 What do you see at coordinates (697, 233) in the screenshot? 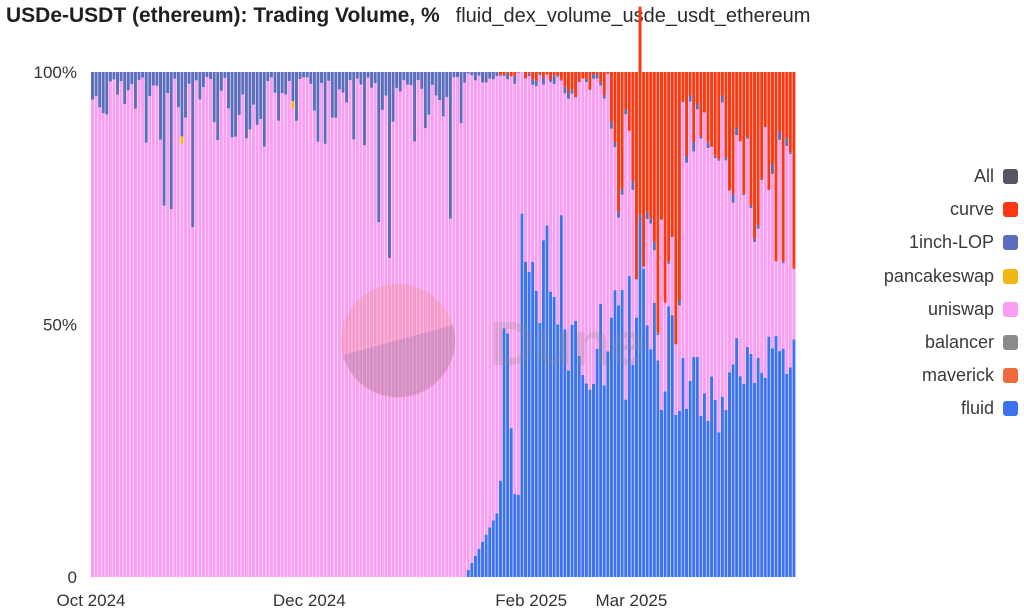
I see `bar-169-uniswap` at bounding box center [697, 233].